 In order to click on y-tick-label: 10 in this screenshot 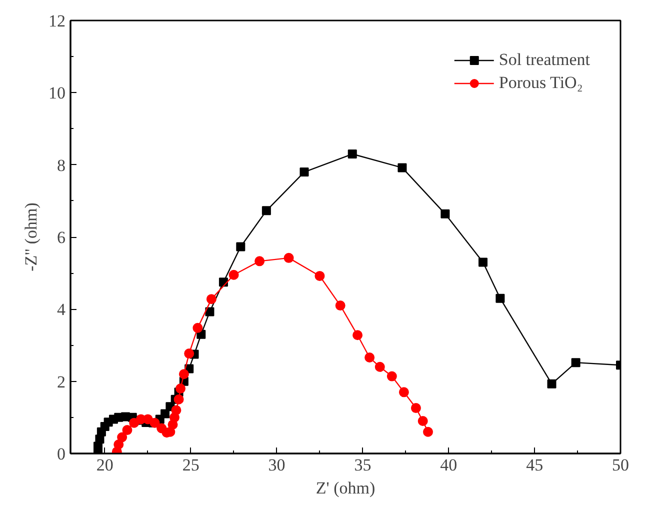, I will do `click(57, 93)`.